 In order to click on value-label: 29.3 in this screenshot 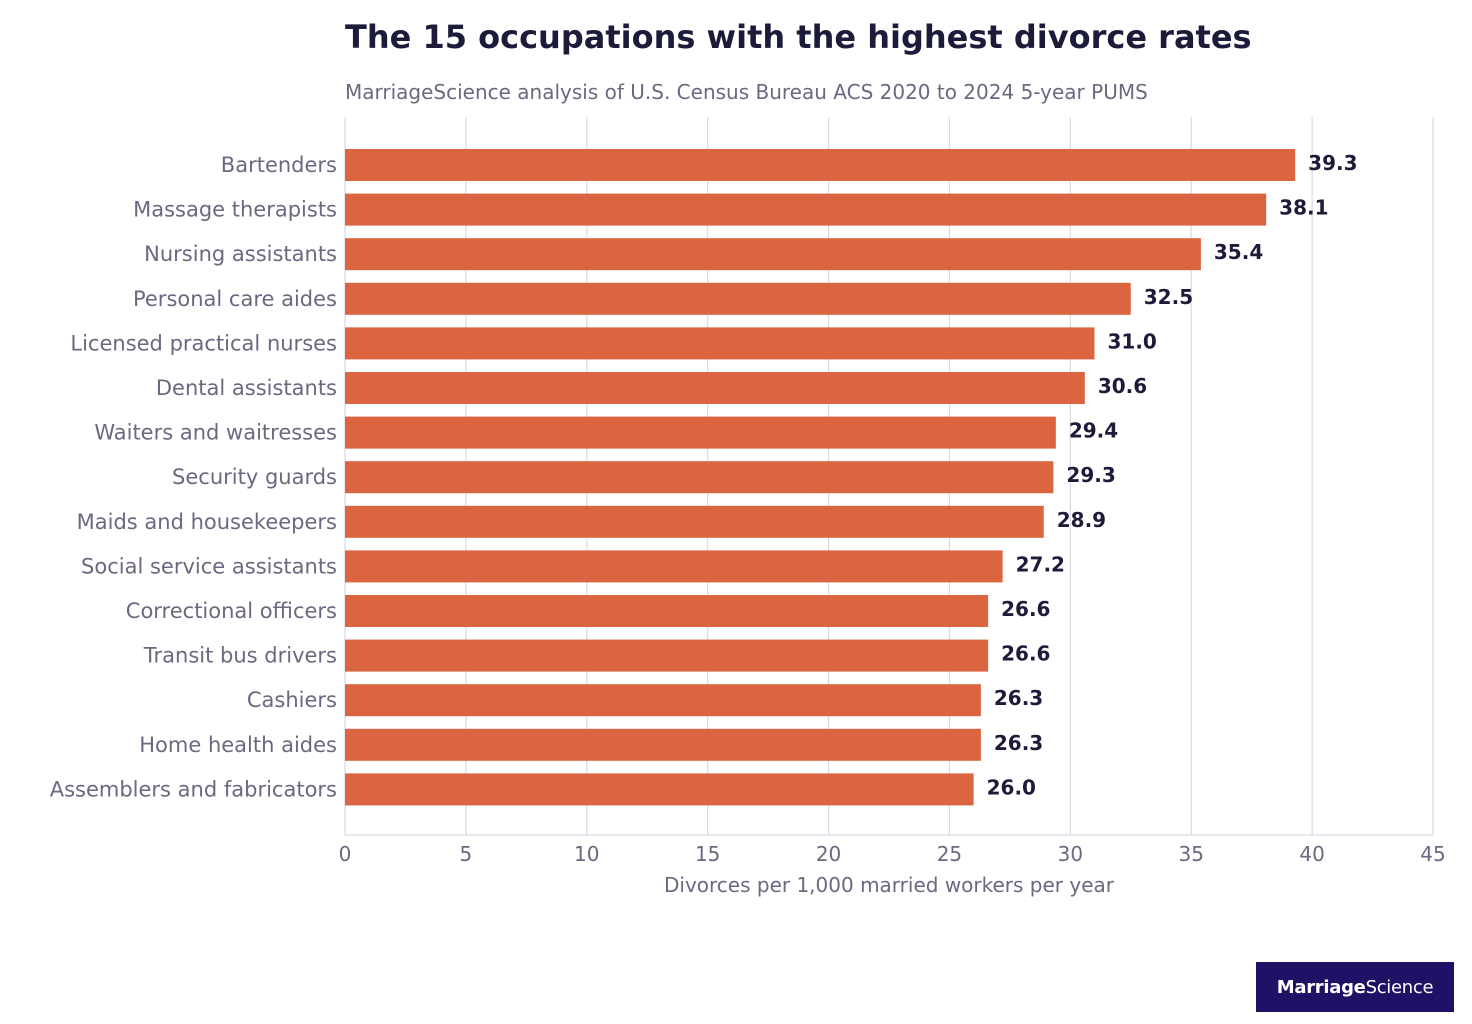, I will do `click(1090, 475)`.